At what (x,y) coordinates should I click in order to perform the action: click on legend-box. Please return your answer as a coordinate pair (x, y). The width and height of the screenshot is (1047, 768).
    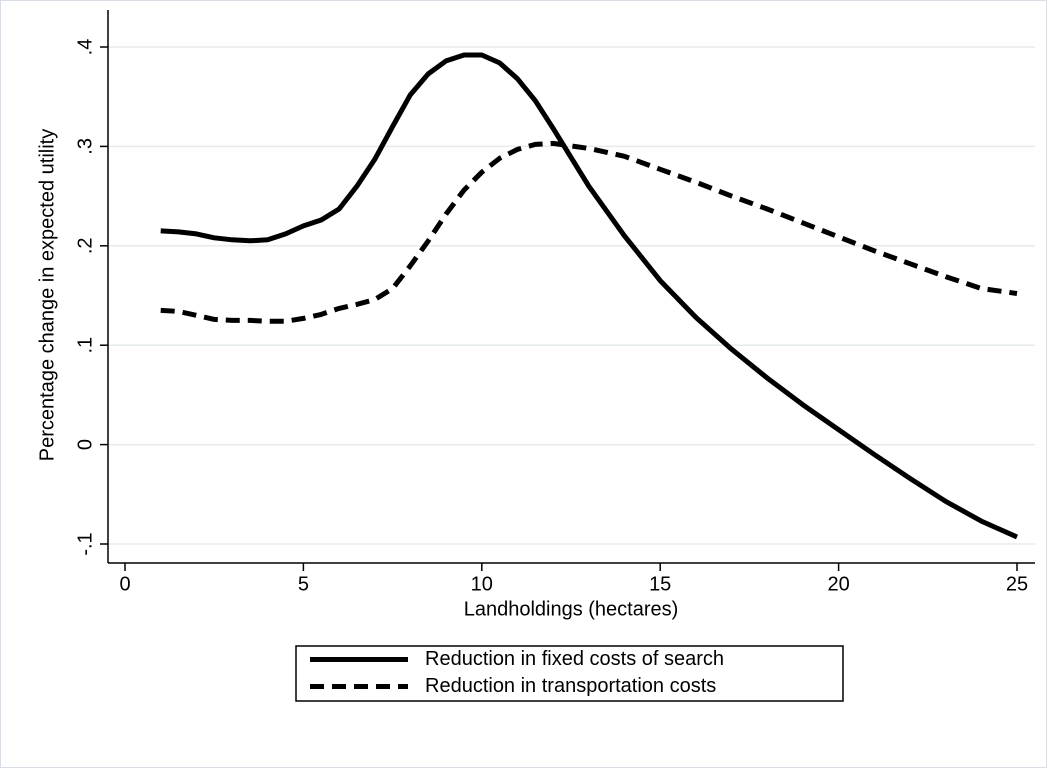
    Looking at the image, I should click on (569, 673).